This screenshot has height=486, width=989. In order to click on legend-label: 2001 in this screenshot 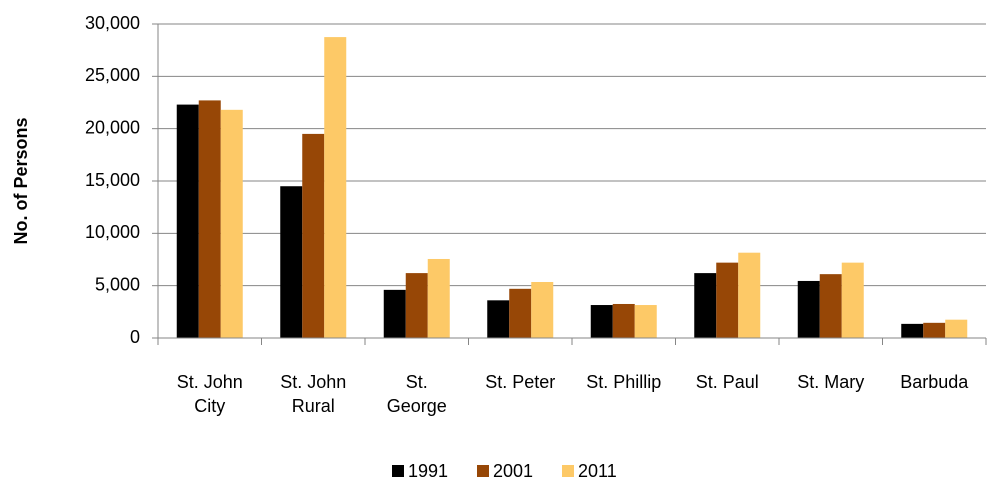, I will do `click(513, 471)`.